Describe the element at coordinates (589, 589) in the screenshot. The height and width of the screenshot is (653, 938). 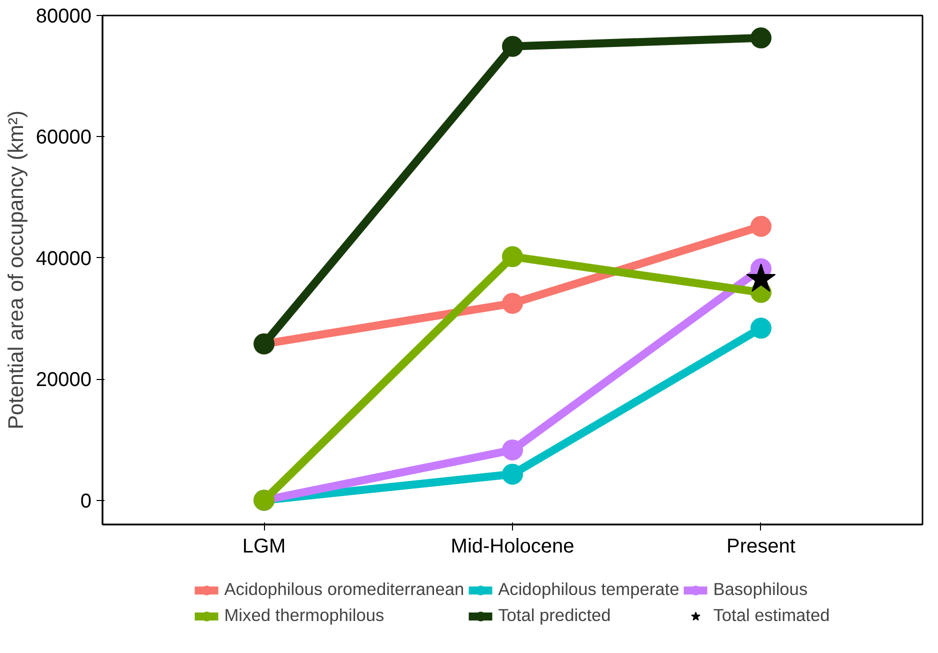
I see `legend-label: Acidophilous temperate` at that location.